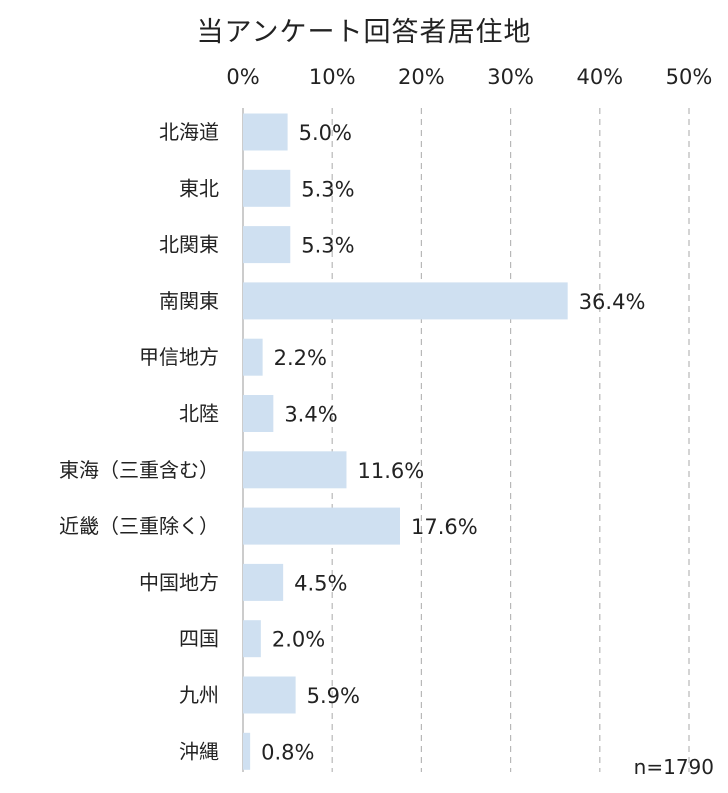 This screenshot has width=728, height=793. What do you see at coordinates (599, 77) in the screenshot?
I see `x-tick-label: 40%` at bounding box center [599, 77].